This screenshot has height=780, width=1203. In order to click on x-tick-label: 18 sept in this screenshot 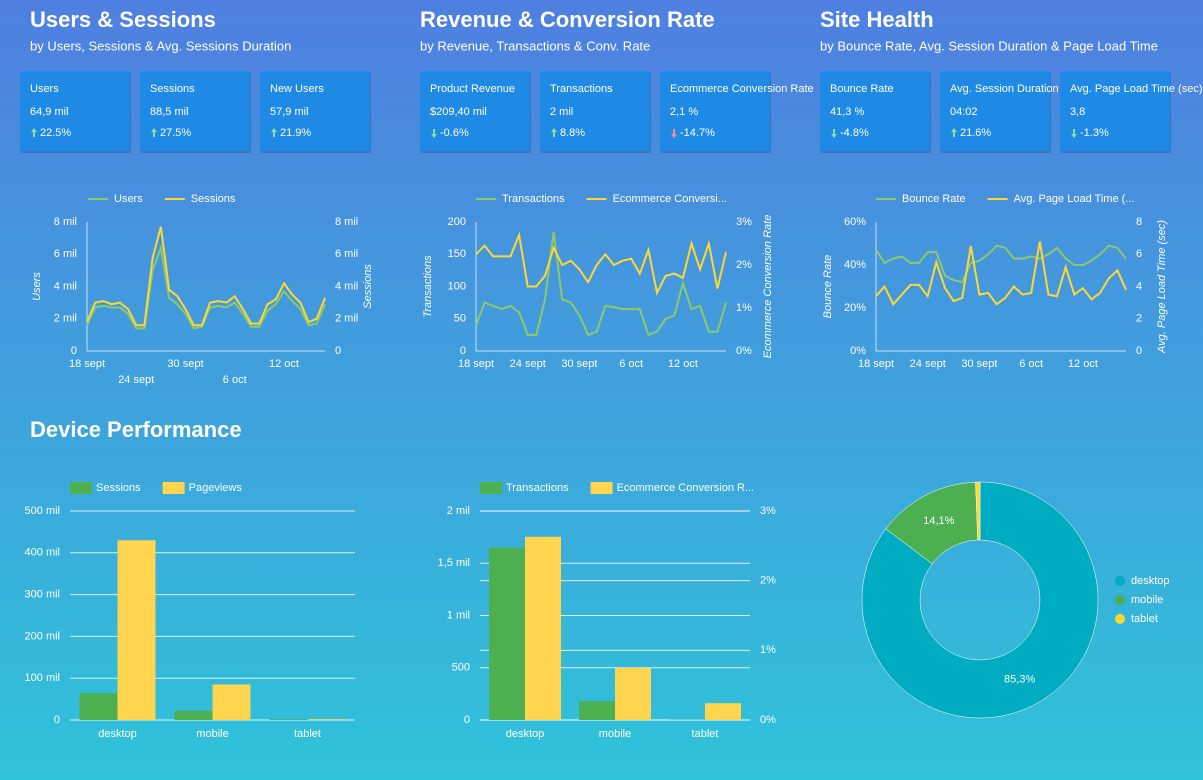, I will do `click(476, 364)`.